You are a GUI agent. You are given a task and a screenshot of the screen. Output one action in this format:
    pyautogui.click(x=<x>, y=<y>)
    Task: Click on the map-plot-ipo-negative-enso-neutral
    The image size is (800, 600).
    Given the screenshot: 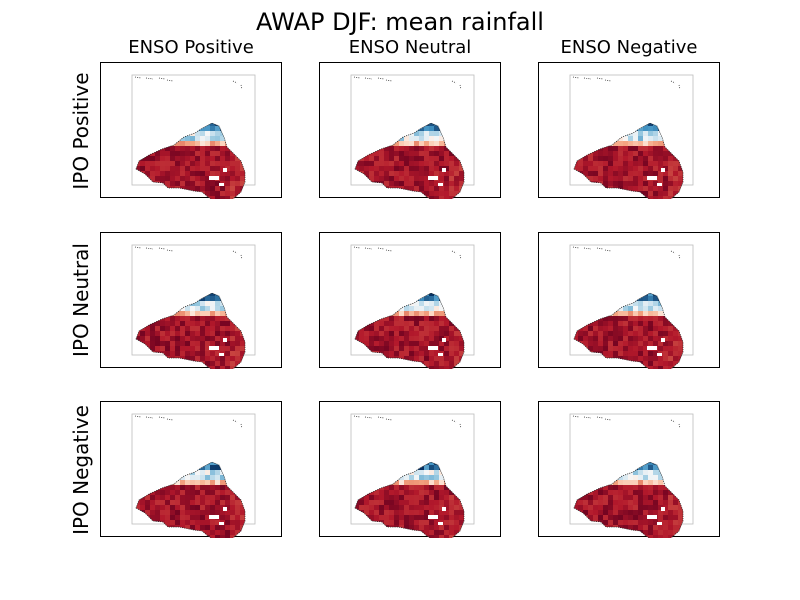 What is the action you would take?
    pyautogui.click(x=412, y=475)
    